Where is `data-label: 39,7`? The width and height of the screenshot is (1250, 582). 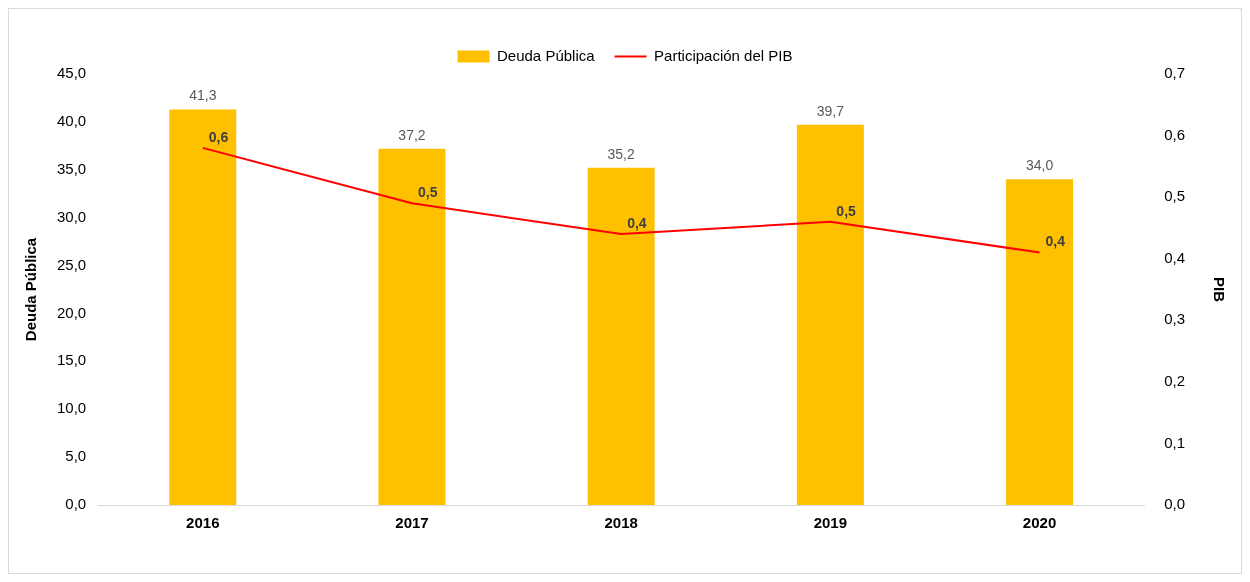 data-label: 39,7 is located at coordinates (830, 110).